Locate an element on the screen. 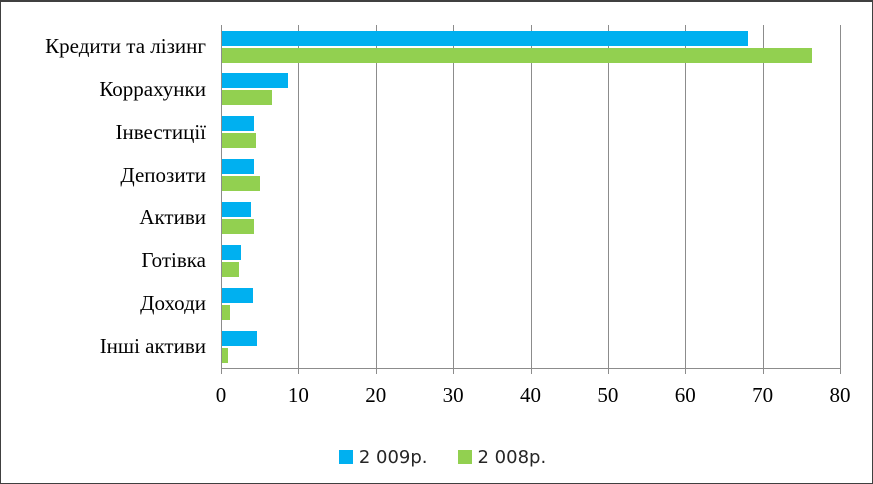 This screenshot has height=484, width=873. category-label: Інвестиції is located at coordinates (160, 131).